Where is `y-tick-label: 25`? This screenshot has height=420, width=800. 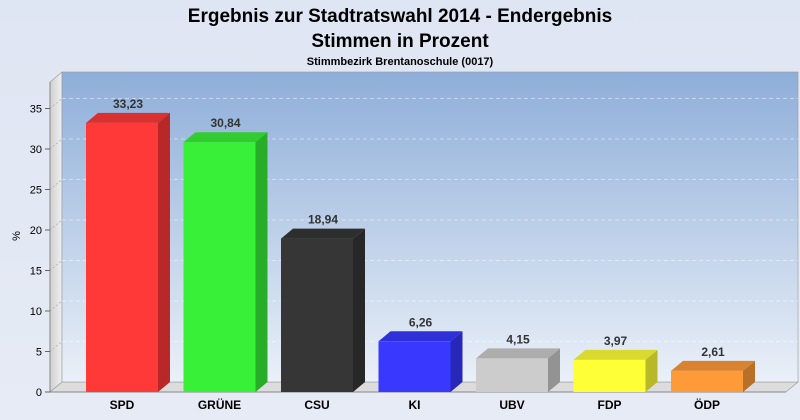
y-tick-label: 25 is located at coordinates (36, 191).